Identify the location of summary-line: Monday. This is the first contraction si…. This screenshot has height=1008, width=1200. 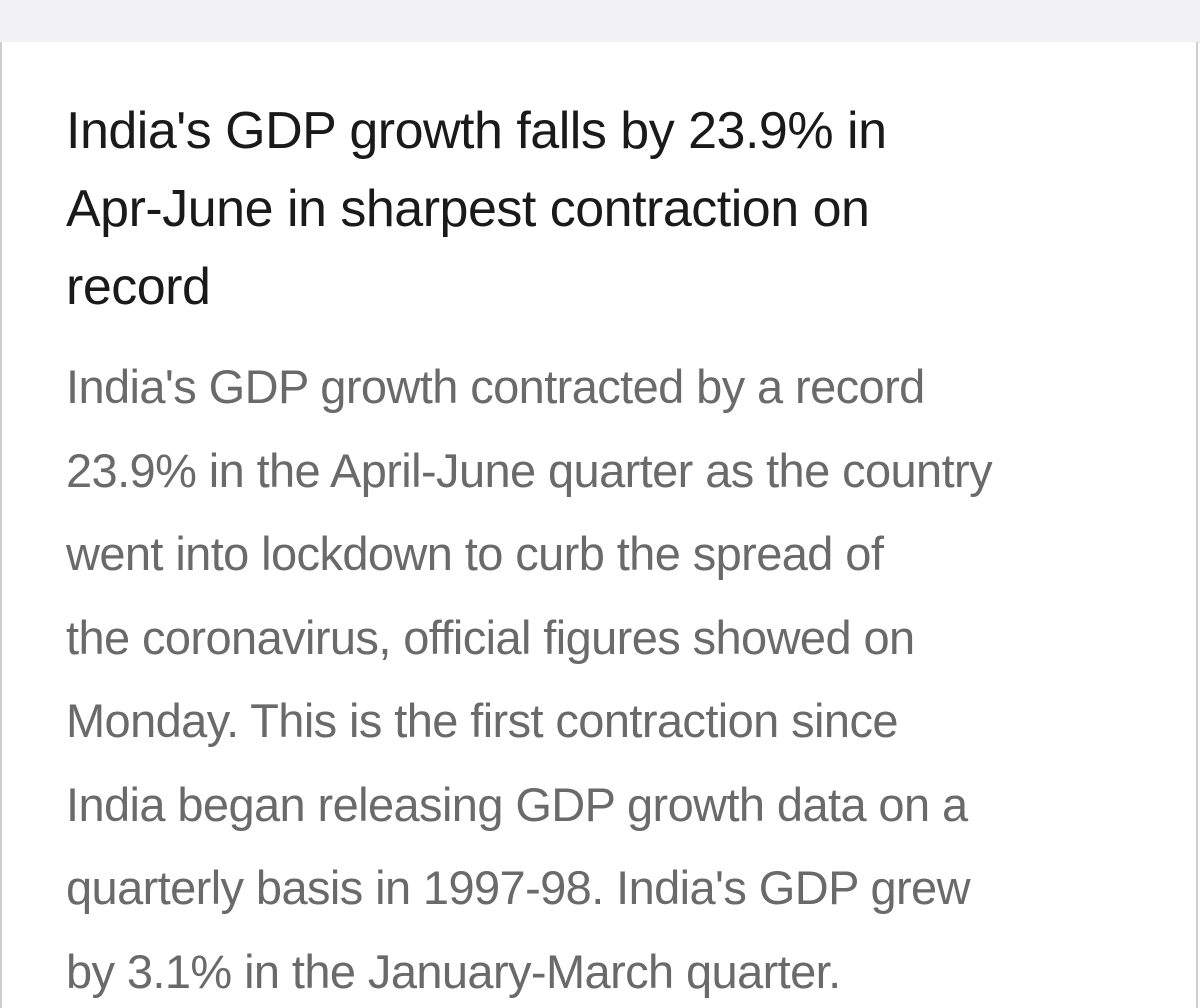
(482, 720).